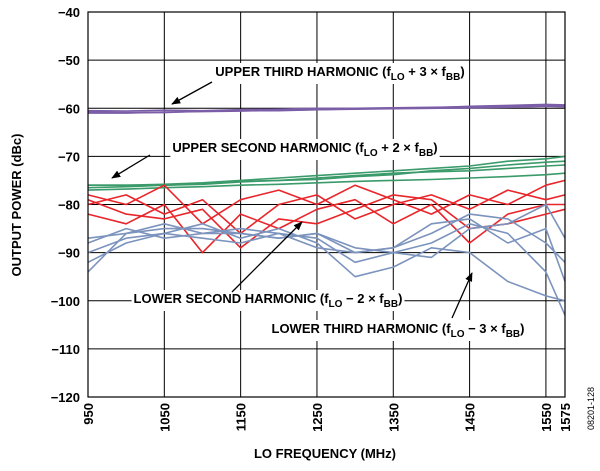  I want to click on x-tick-label: 950, so click(88, 414).